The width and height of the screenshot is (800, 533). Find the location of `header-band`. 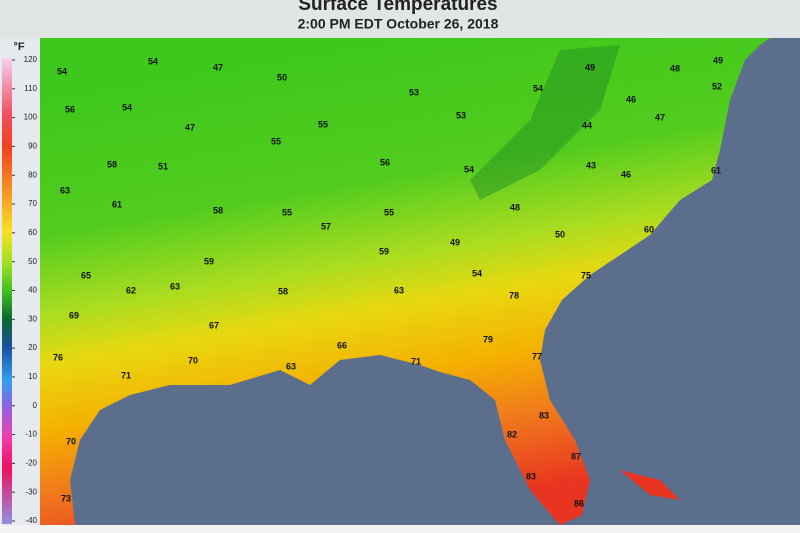

header-band is located at coordinates (400, 19).